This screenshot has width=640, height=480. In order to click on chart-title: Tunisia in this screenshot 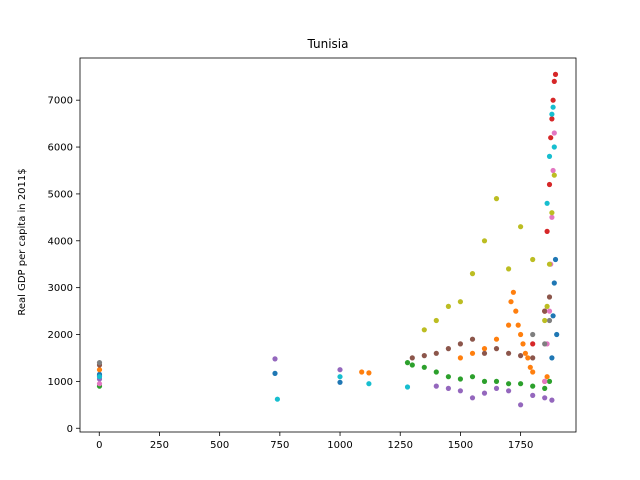, I will do `click(328, 44)`.